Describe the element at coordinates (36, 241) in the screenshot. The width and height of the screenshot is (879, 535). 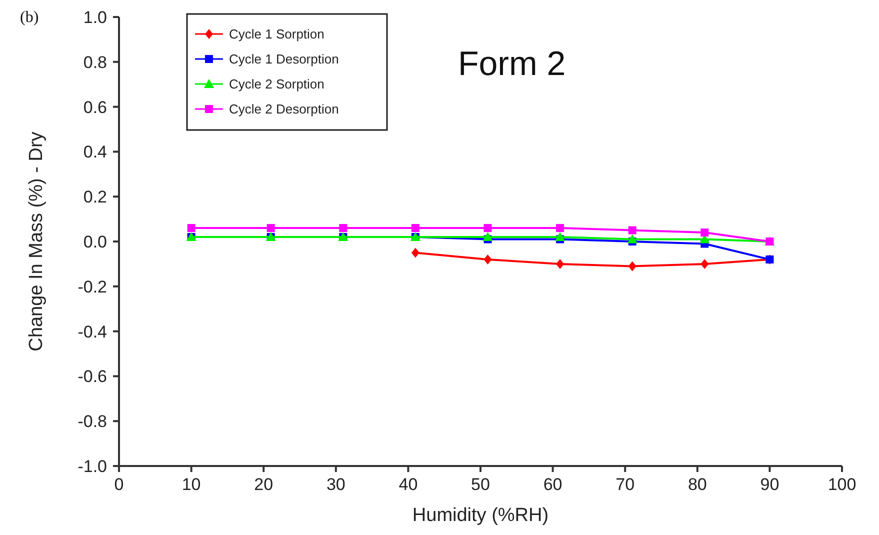
I see `y-axis-title: Change In Mass (%) - Dry` at that location.